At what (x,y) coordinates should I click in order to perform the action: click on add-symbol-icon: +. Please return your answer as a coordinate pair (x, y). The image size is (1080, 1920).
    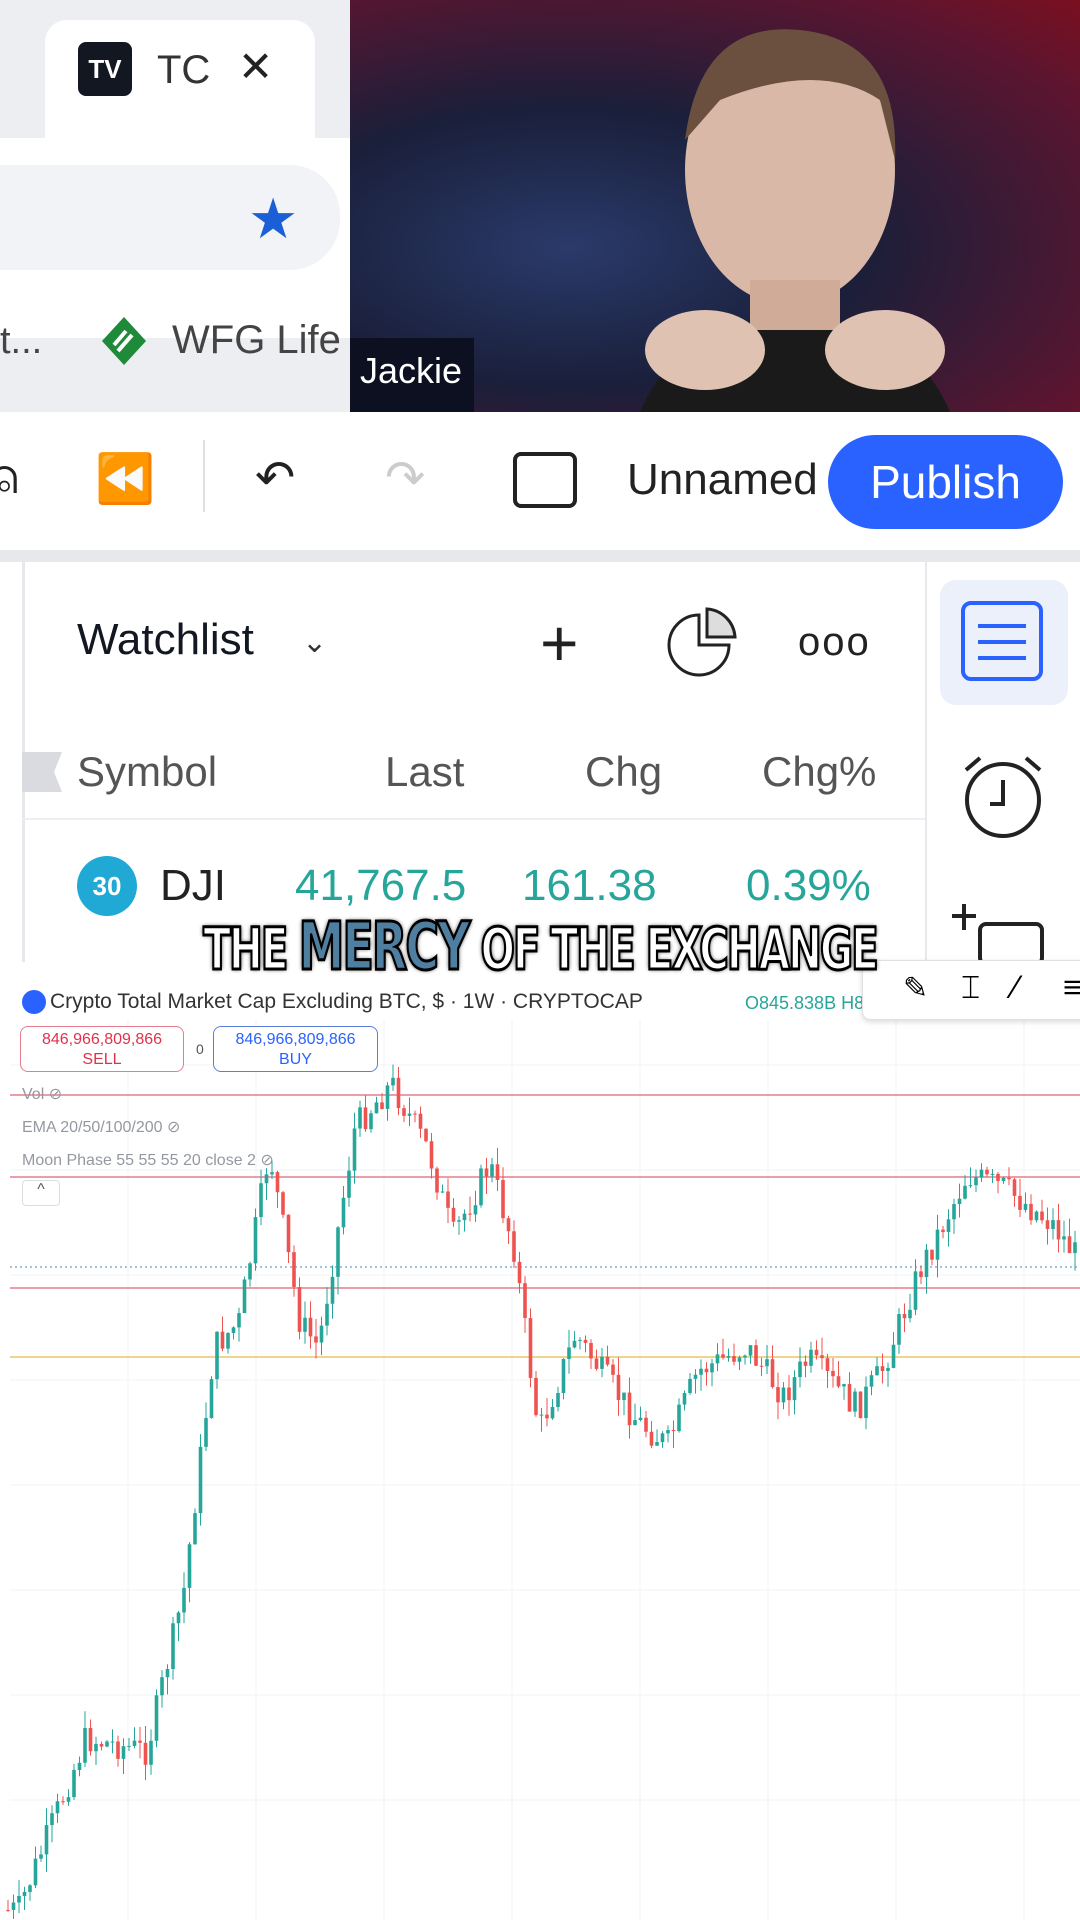
    Looking at the image, I should click on (559, 643).